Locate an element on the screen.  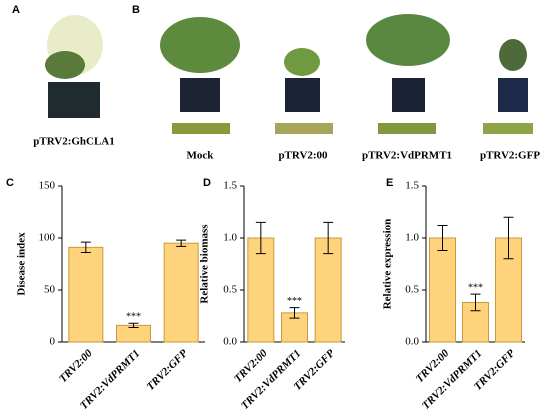
x-tick-label: TRV2:GFP is located at coordinates (168, 370).